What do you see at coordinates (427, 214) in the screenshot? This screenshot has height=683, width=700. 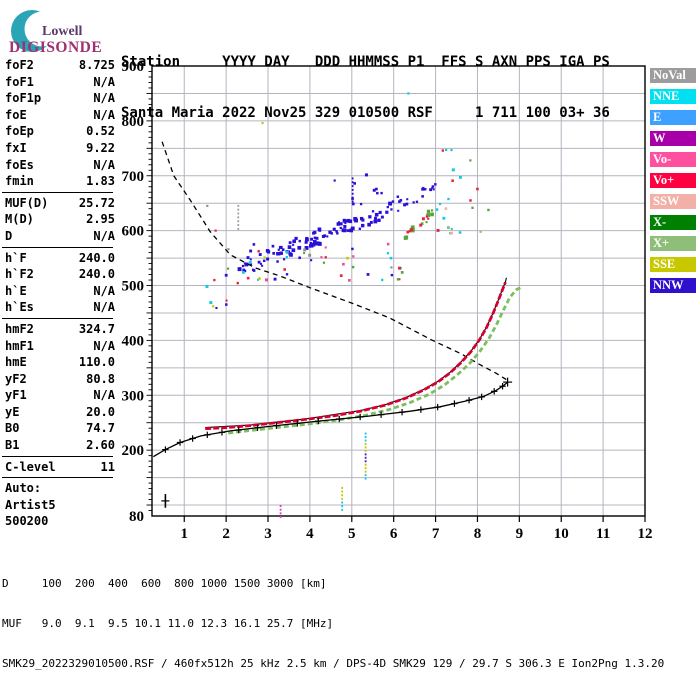 I see `echo-dot-band2-green` at bounding box center [427, 214].